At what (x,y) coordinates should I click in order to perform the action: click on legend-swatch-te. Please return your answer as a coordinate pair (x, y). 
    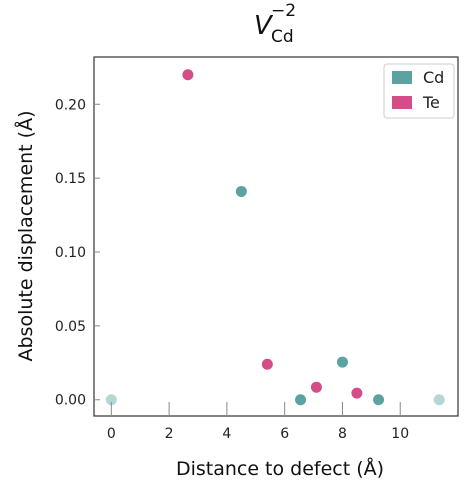
    Looking at the image, I should click on (402, 102).